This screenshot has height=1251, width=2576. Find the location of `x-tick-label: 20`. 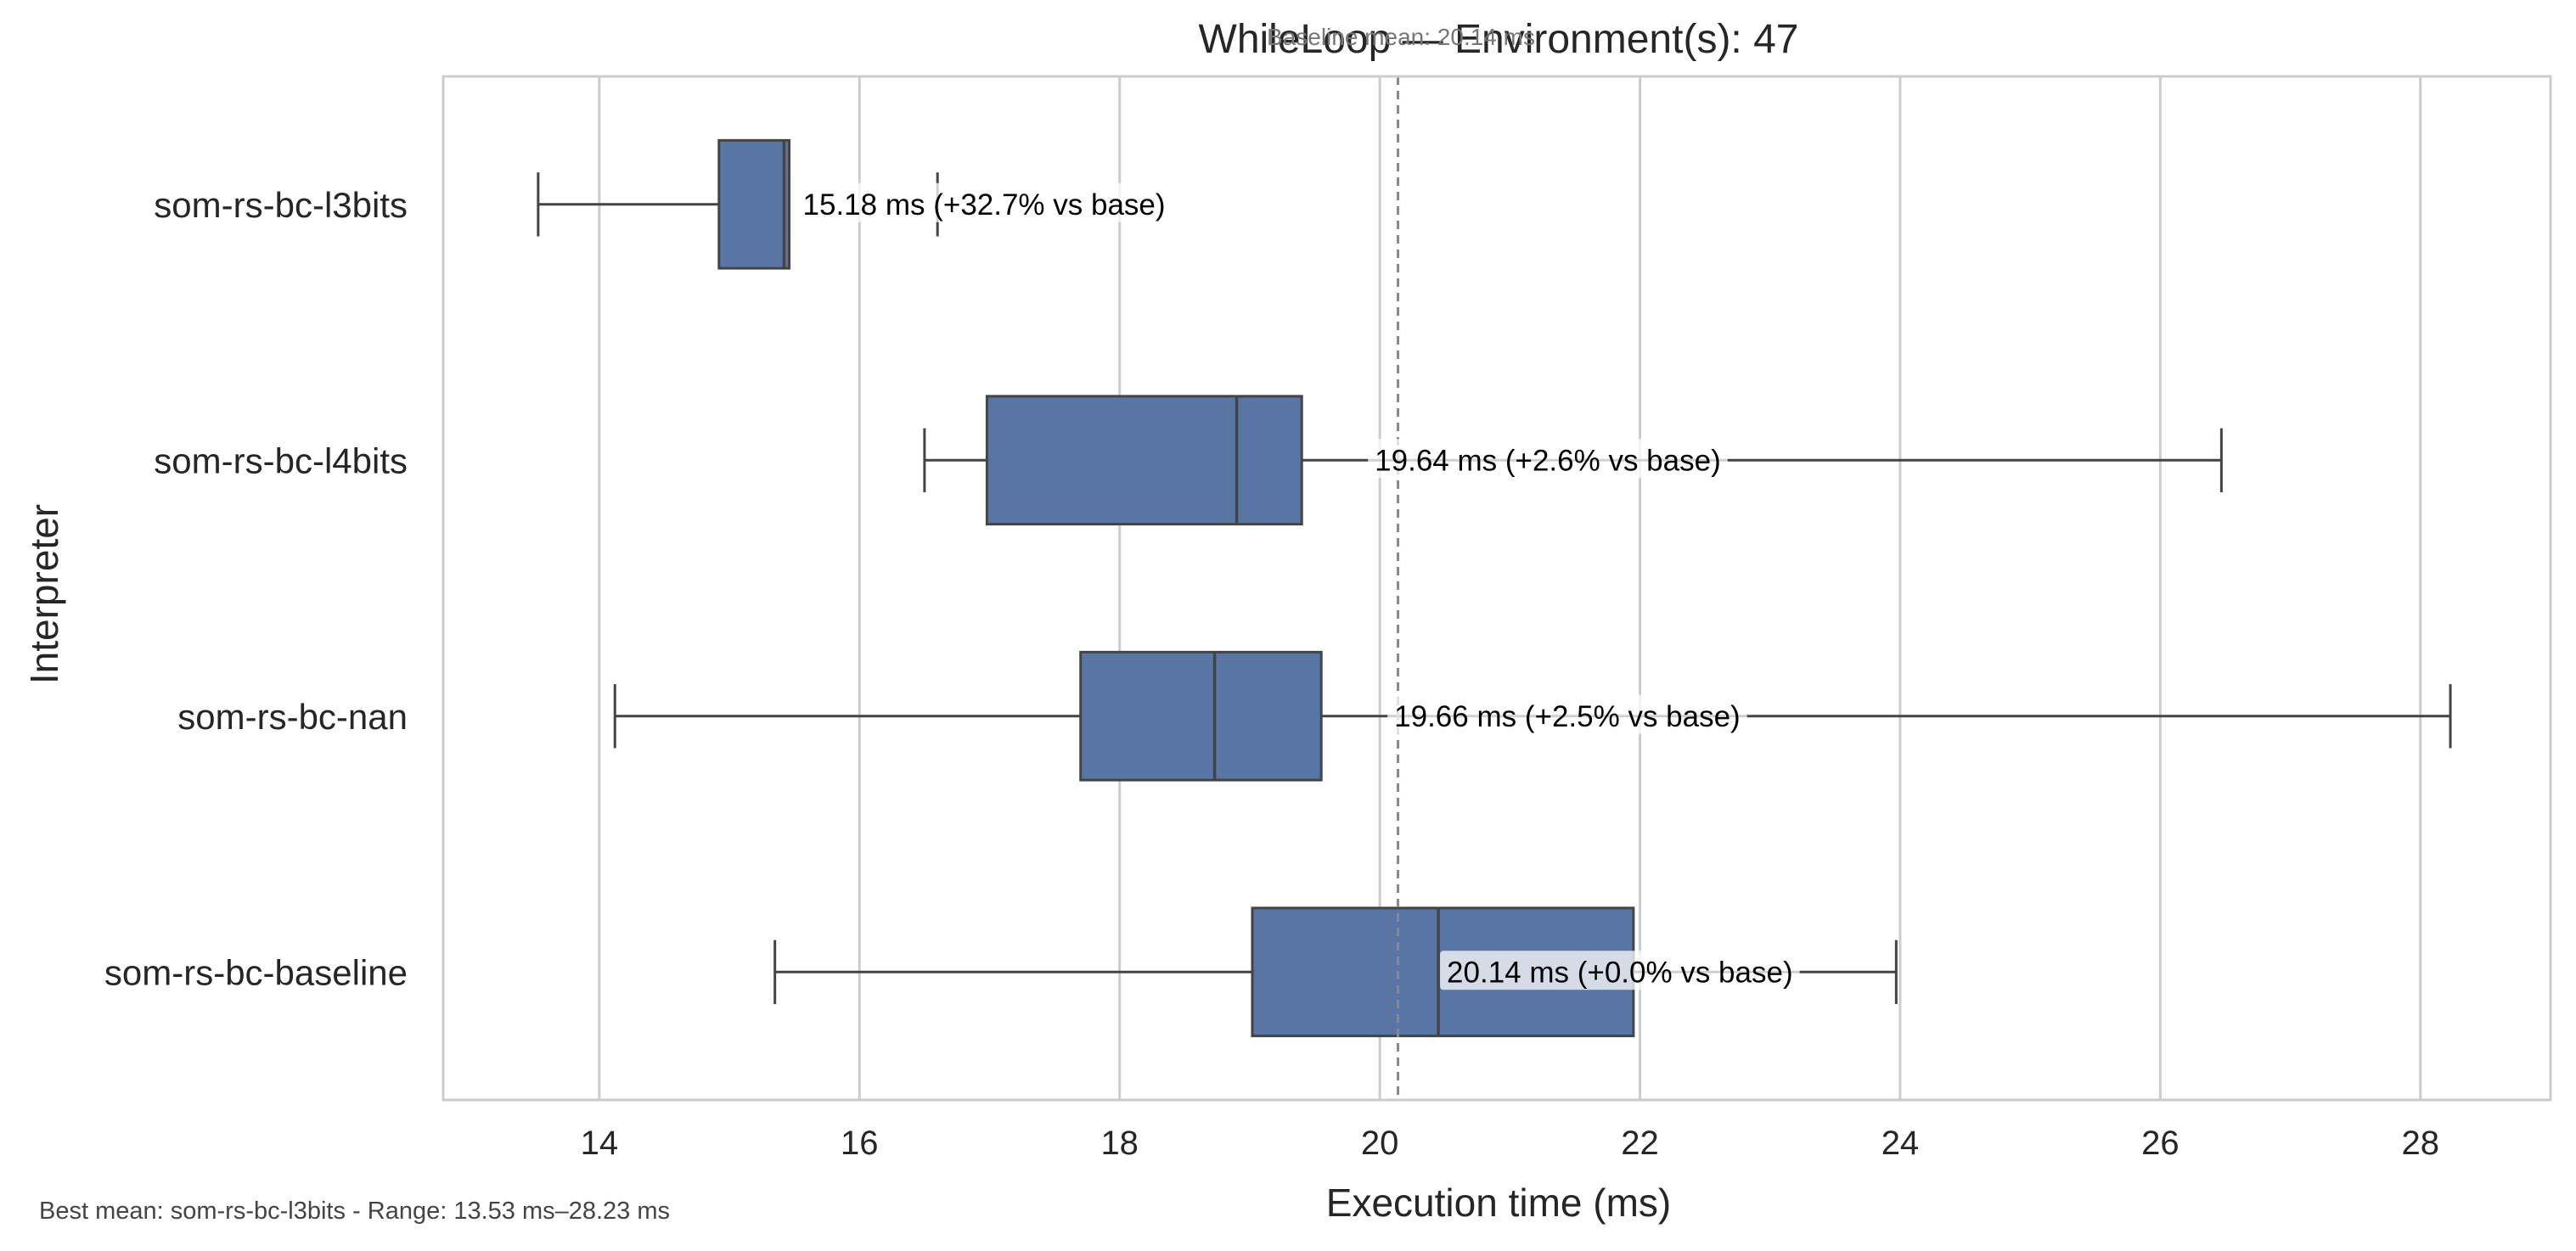

x-tick-label: 20 is located at coordinates (1380, 1143).